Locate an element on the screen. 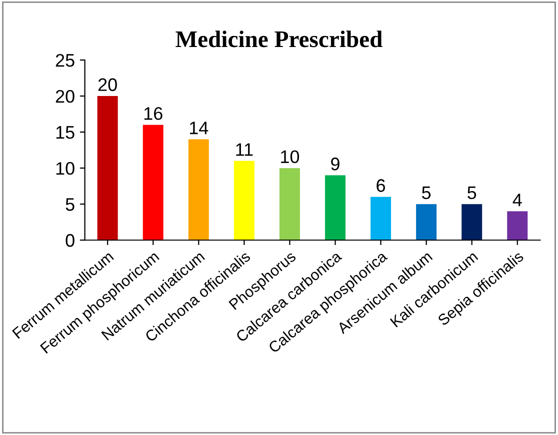 Image resolution: width=558 pixels, height=435 pixels. chart-title: Medicine Prescribed is located at coordinates (279, 39).